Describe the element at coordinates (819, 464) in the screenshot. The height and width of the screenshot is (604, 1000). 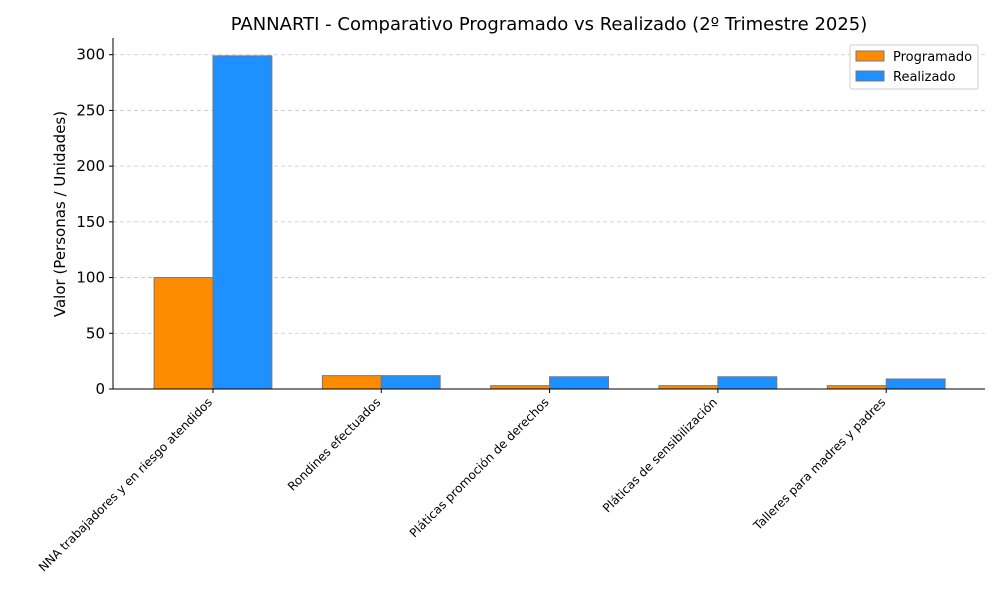
I see `x-tick-label: Talleres para madres y padres` at that location.